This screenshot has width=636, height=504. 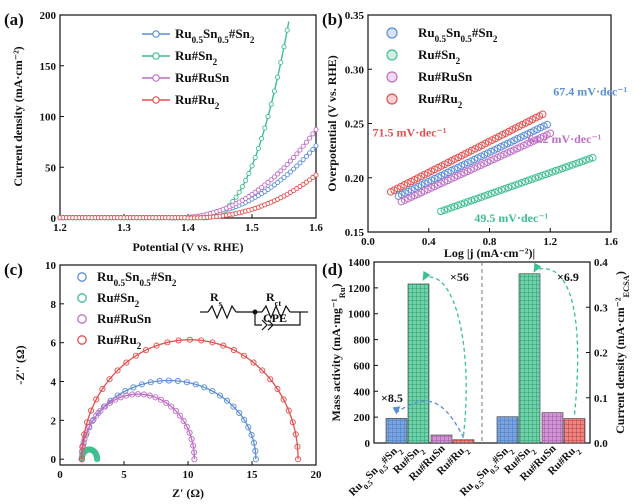 What do you see at coordinates (332, 19) in the screenshot?
I see `b-panel-label: (b)` at bounding box center [332, 19].